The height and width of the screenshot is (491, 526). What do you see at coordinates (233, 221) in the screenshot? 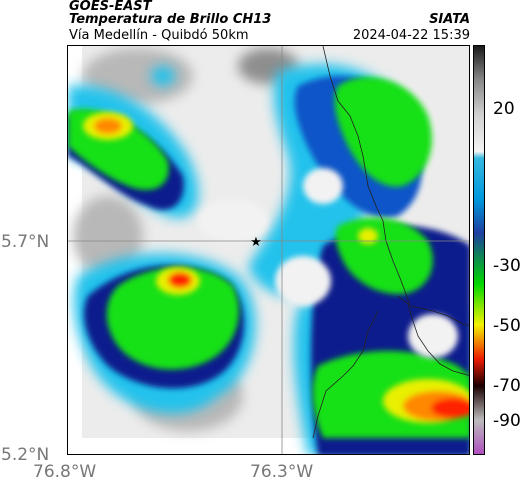
I see `clear-patch-mid` at bounding box center [233, 221].